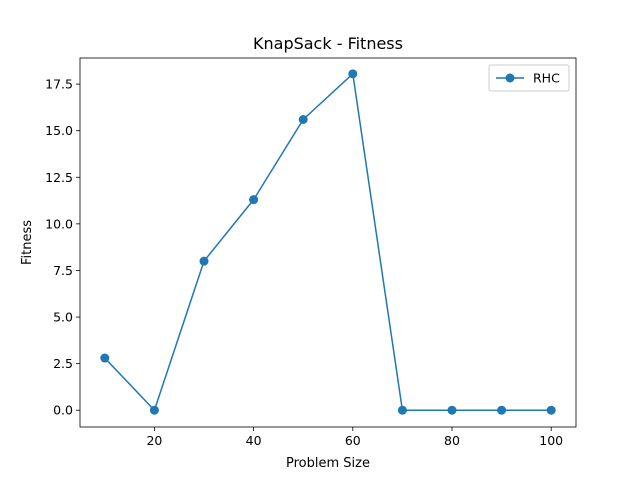  What do you see at coordinates (154, 440) in the screenshot?
I see `x-tick-label: 20` at bounding box center [154, 440].